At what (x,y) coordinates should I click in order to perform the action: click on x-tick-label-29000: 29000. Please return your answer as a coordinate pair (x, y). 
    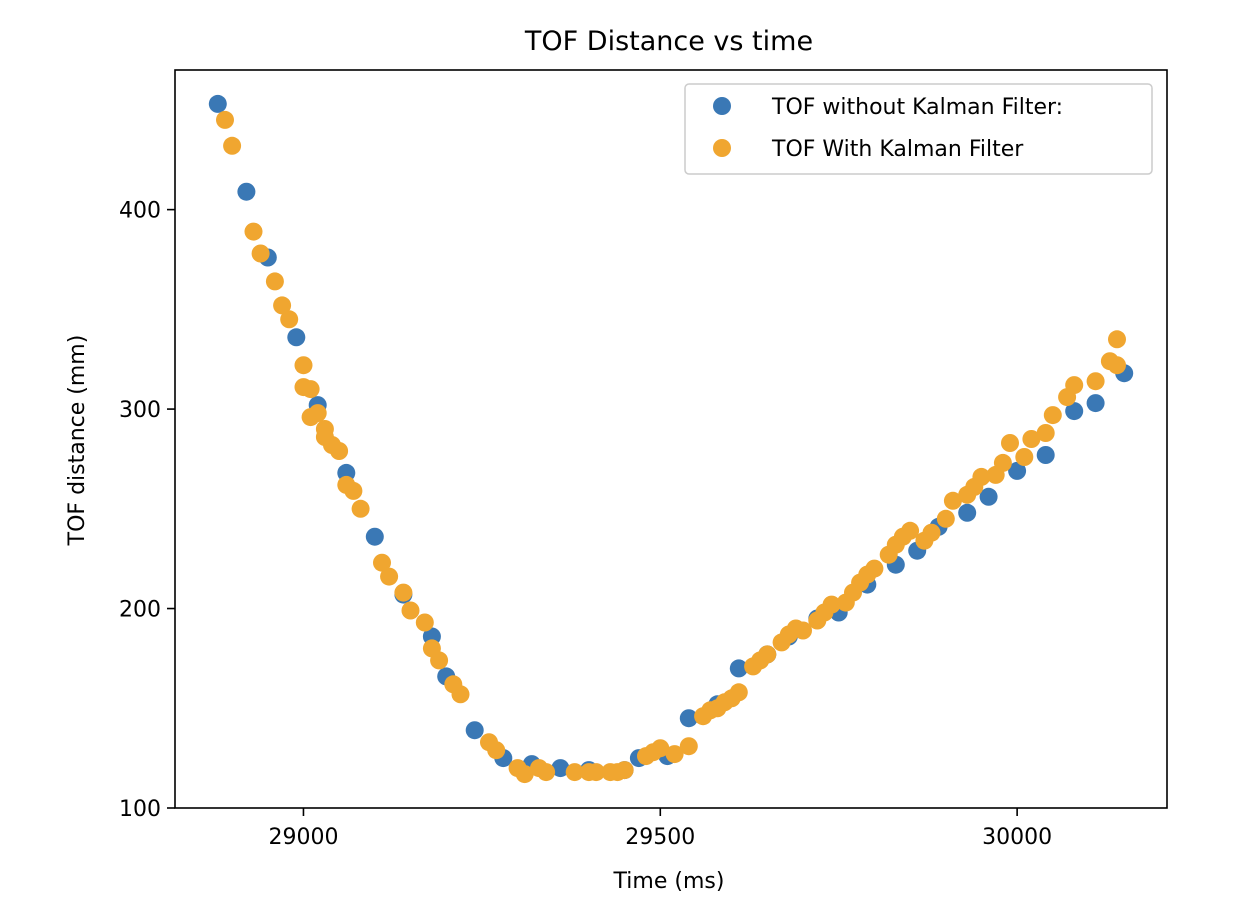
    Looking at the image, I should click on (303, 837).